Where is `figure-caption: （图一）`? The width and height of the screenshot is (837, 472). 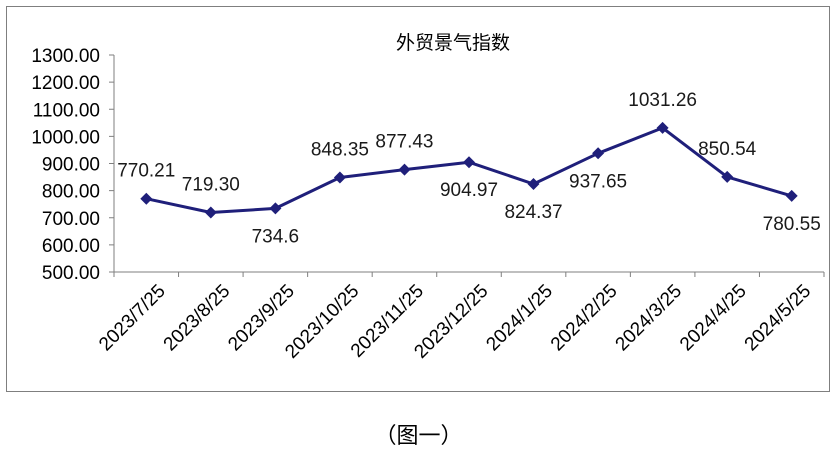
figure-caption: （图一） is located at coordinates (418, 436).